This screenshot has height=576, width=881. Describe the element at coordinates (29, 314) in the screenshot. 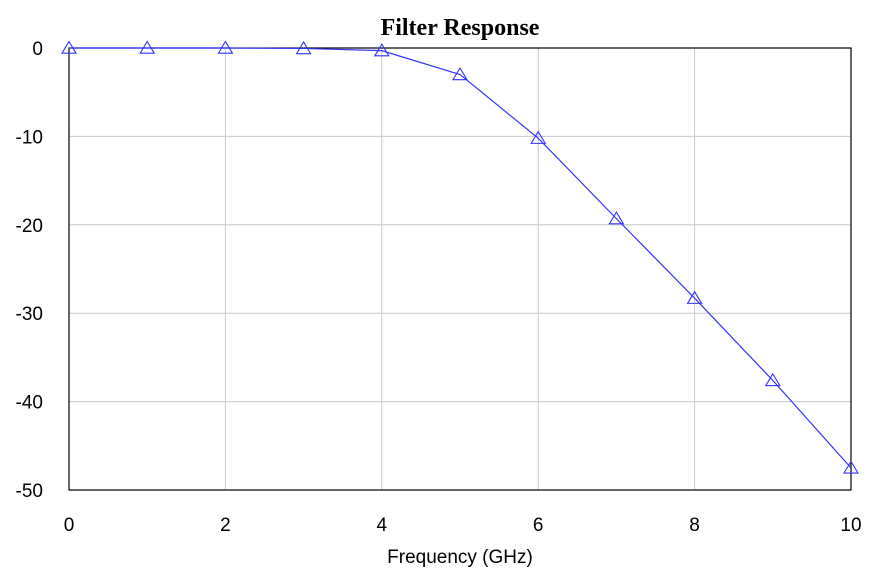

I see `y-tick-label: -30` at that location.